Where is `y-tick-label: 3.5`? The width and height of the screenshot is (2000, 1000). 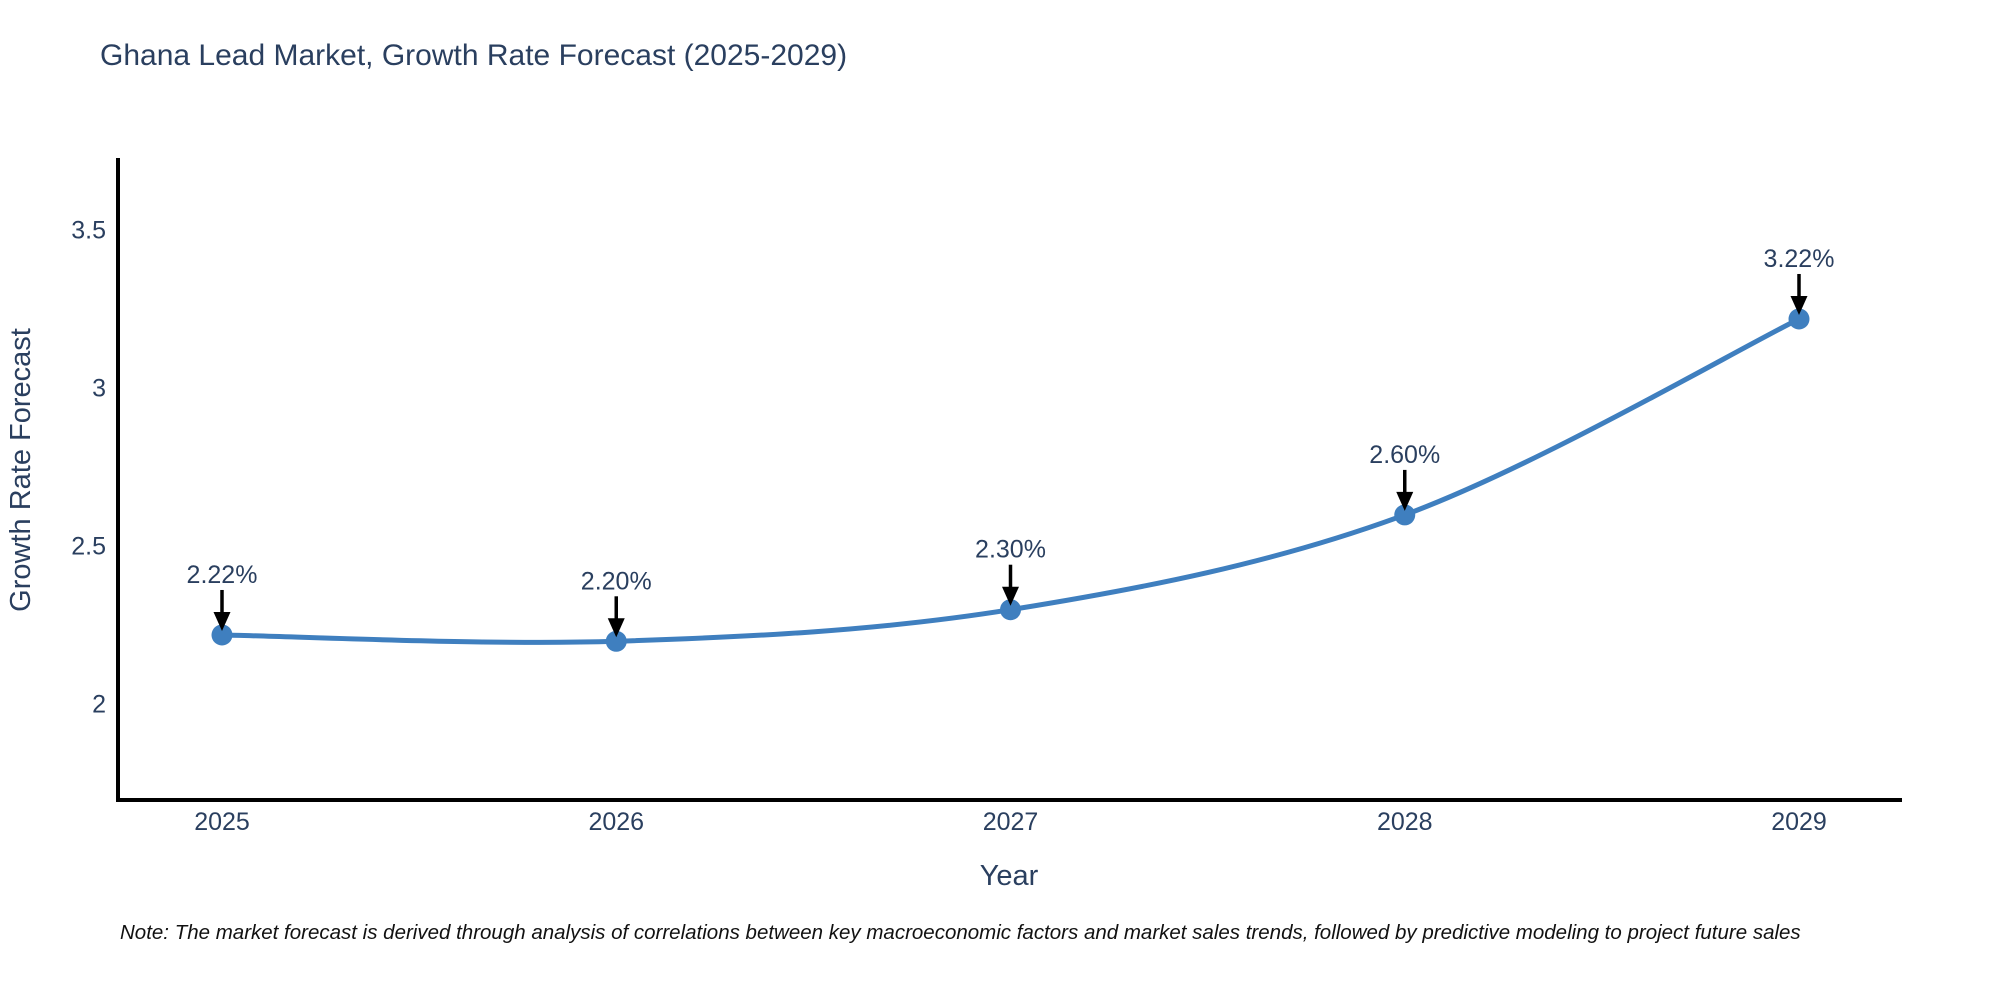 y-tick-label: 3.5 is located at coordinates (88, 231).